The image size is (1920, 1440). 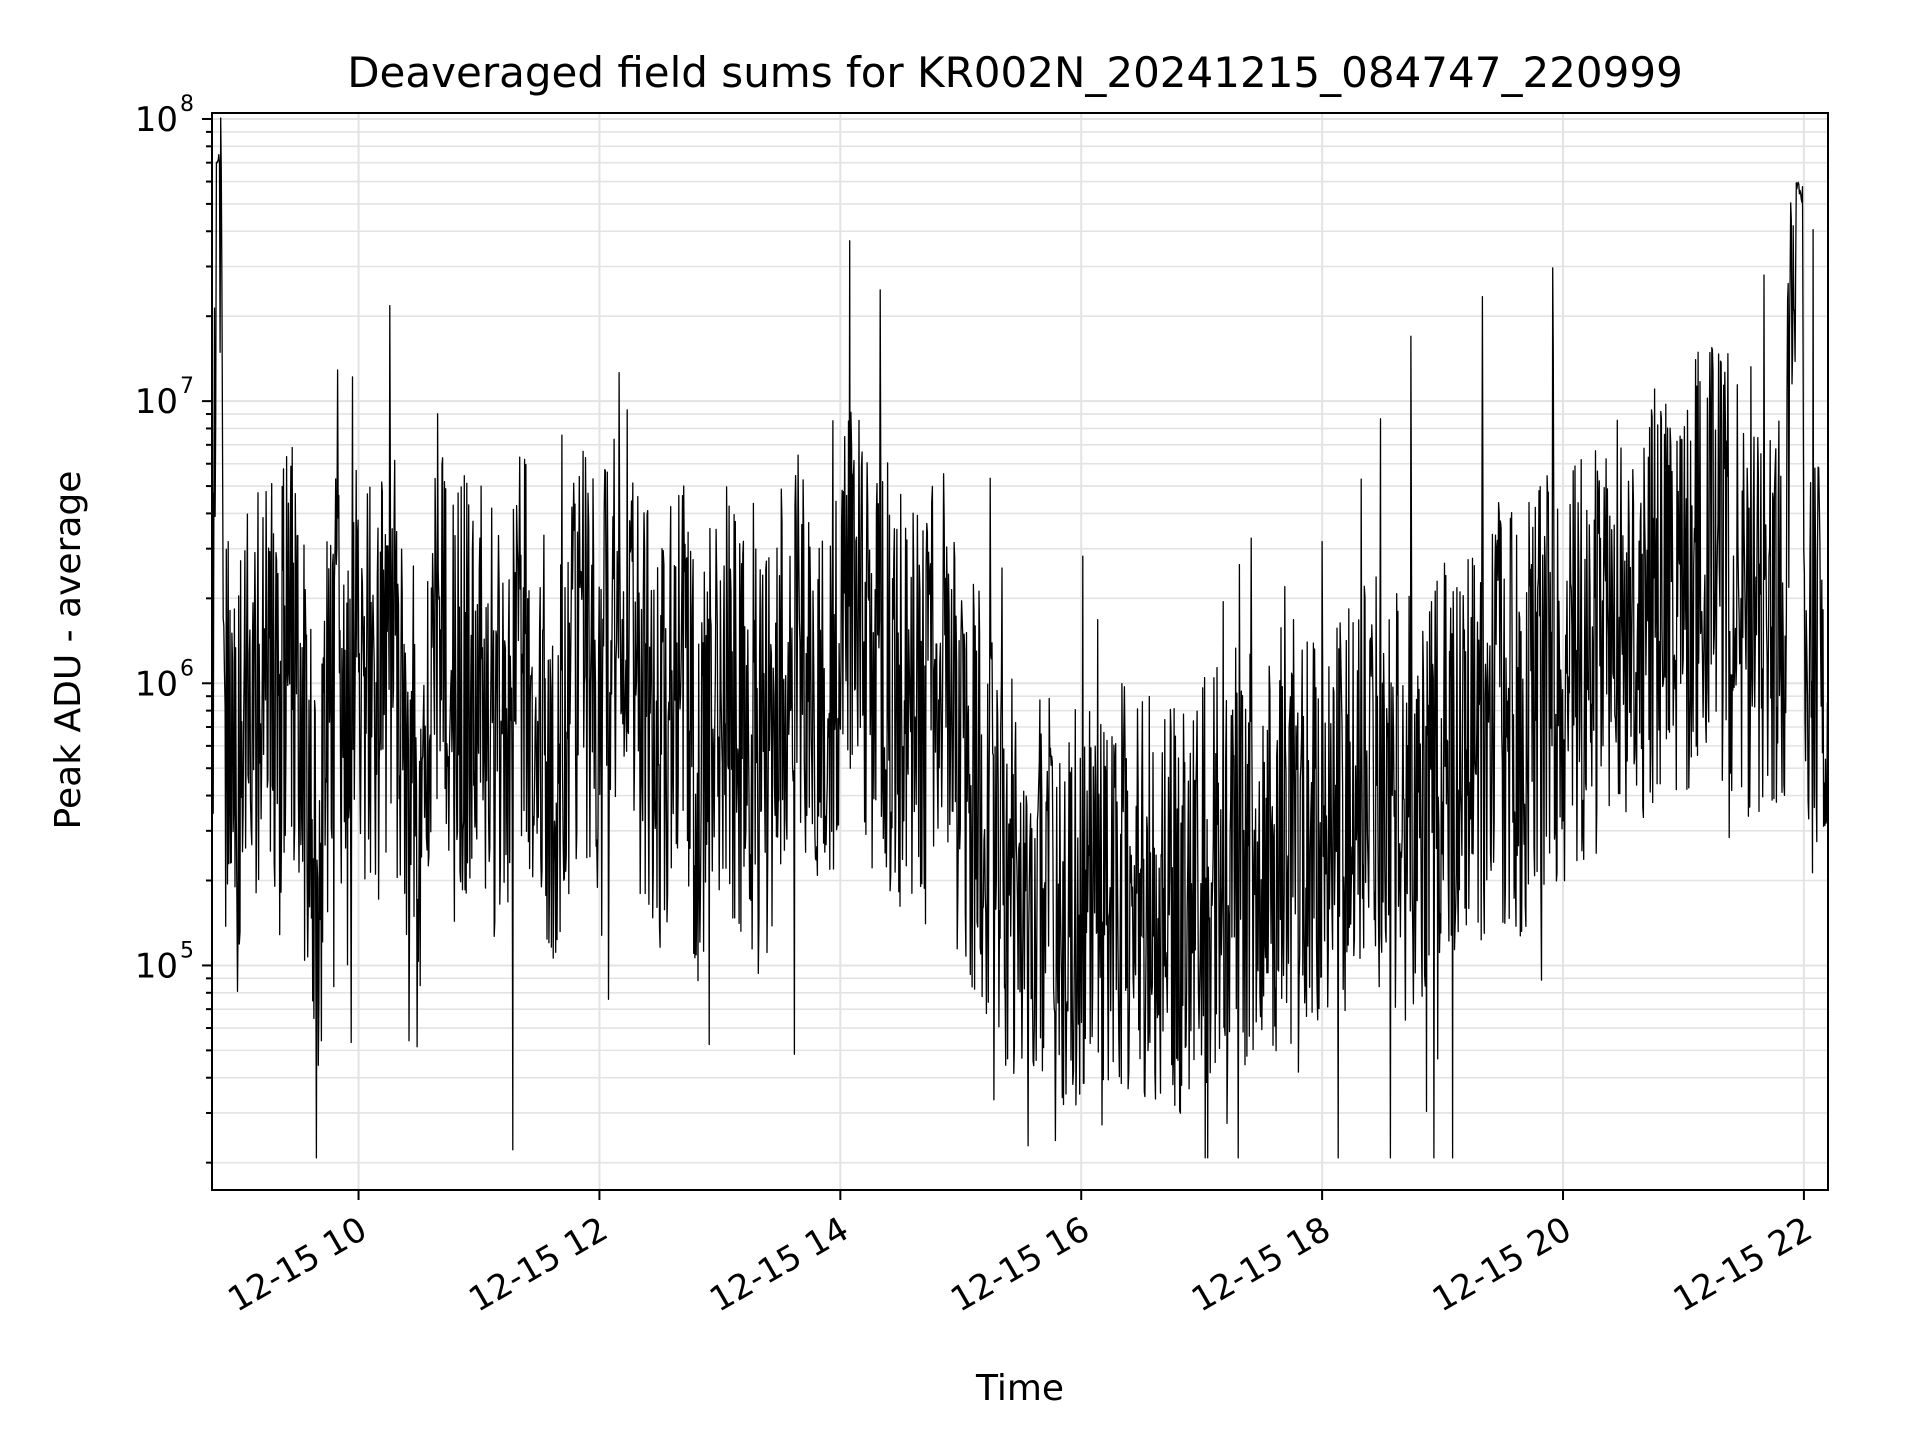 What do you see at coordinates (187, 950) in the screenshot?
I see `y-tick-label-exponent: 5` at bounding box center [187, 950].